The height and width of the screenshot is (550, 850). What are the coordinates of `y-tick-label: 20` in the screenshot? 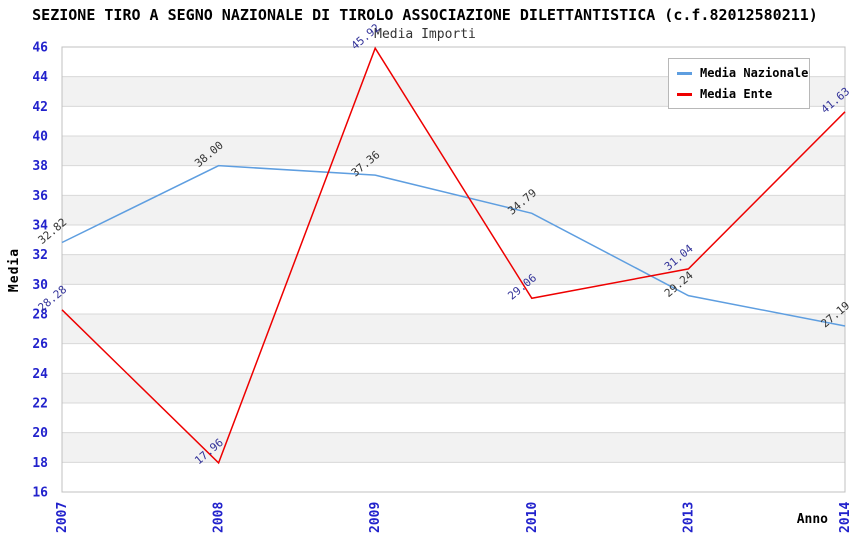 It's located at (40, 433).